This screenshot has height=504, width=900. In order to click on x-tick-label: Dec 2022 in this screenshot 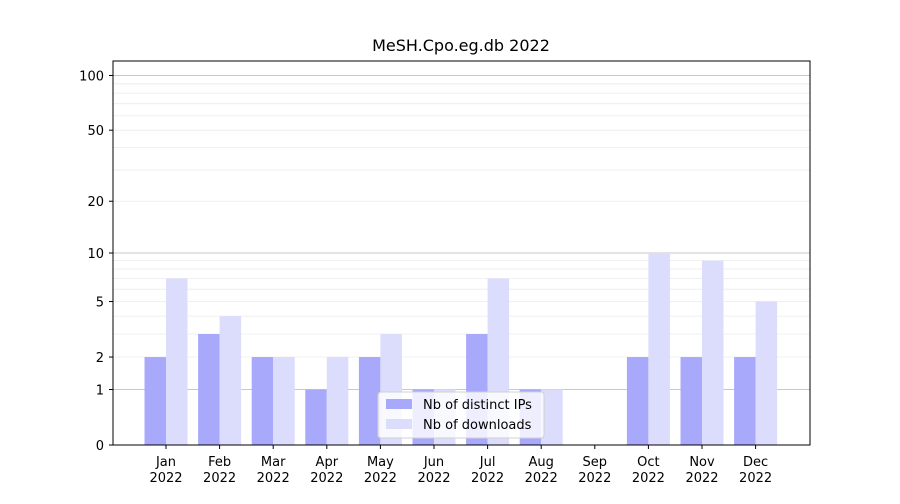, I will do `click(755, 470)`.